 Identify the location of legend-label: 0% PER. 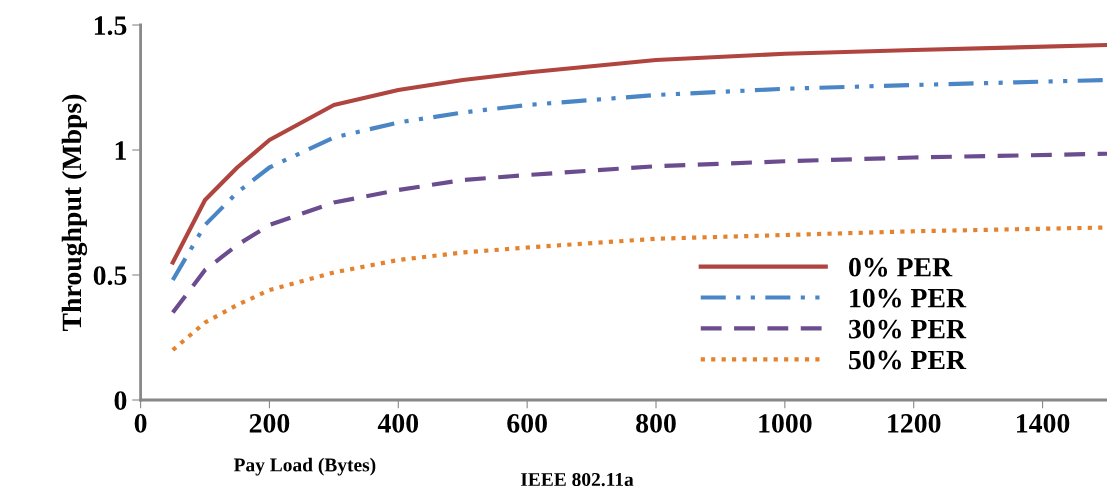
(901, 267).